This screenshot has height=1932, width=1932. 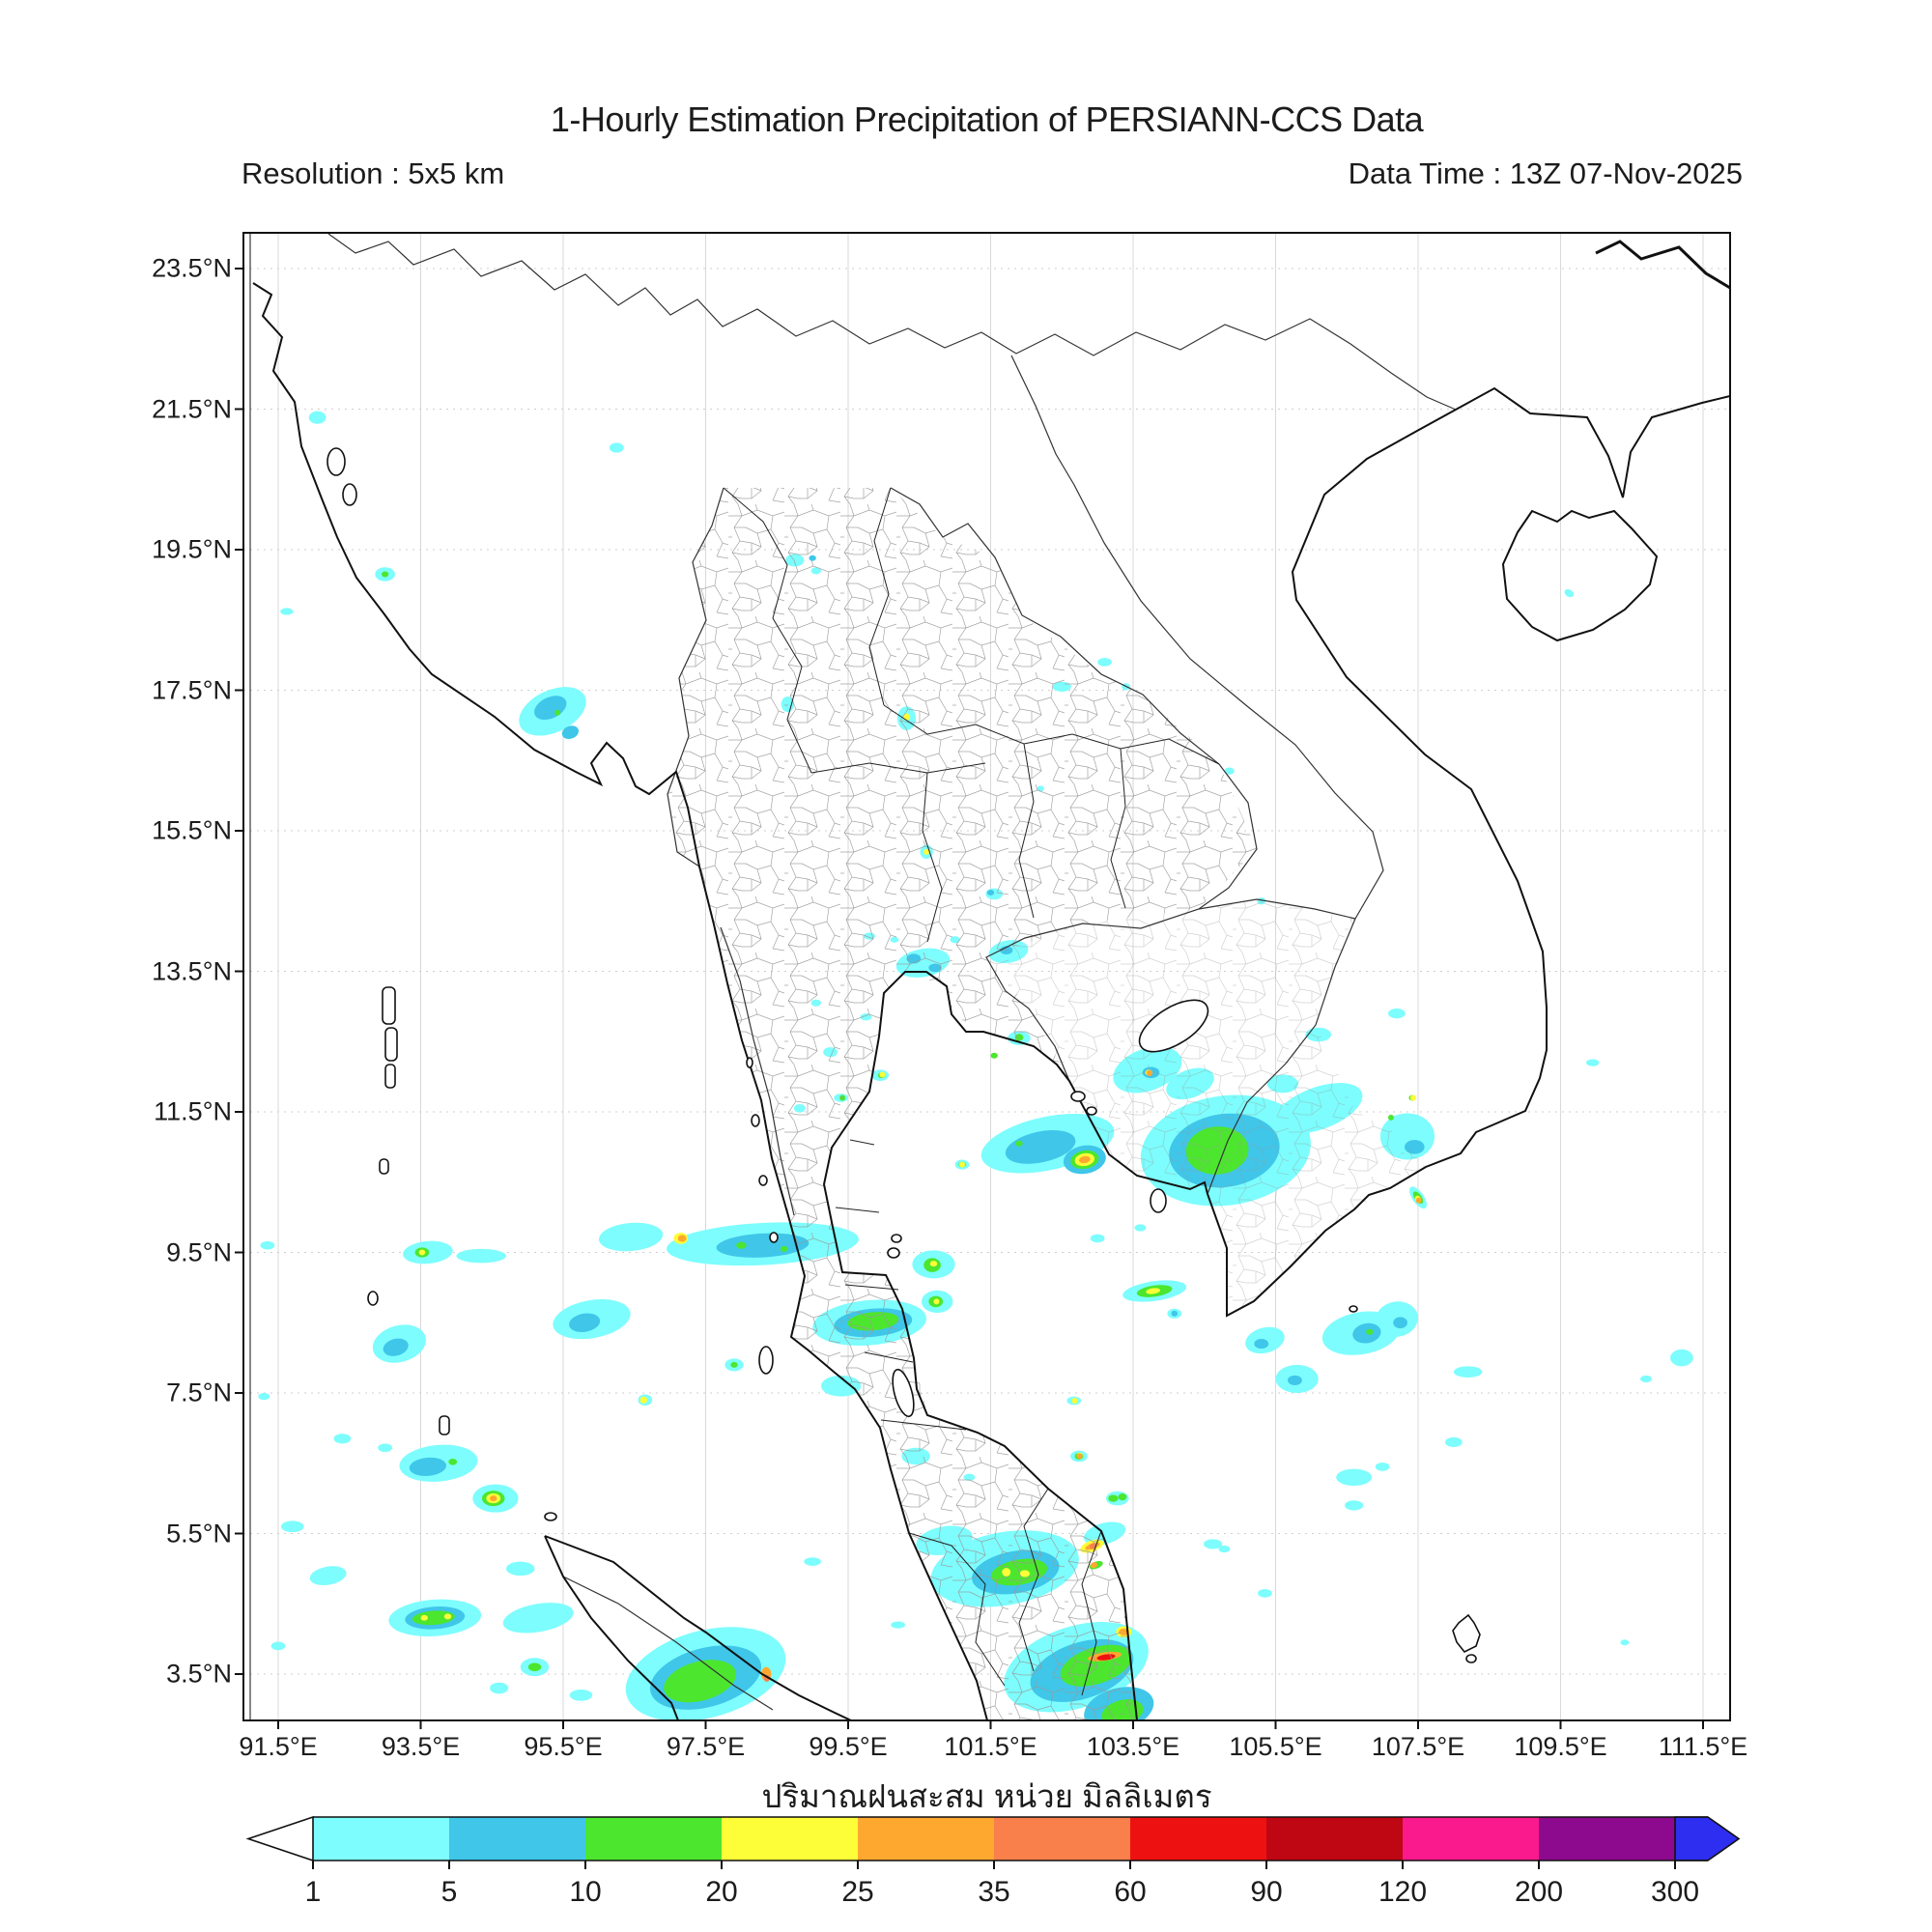 I want to click on phuket-island, so click(x=766, y=1360).